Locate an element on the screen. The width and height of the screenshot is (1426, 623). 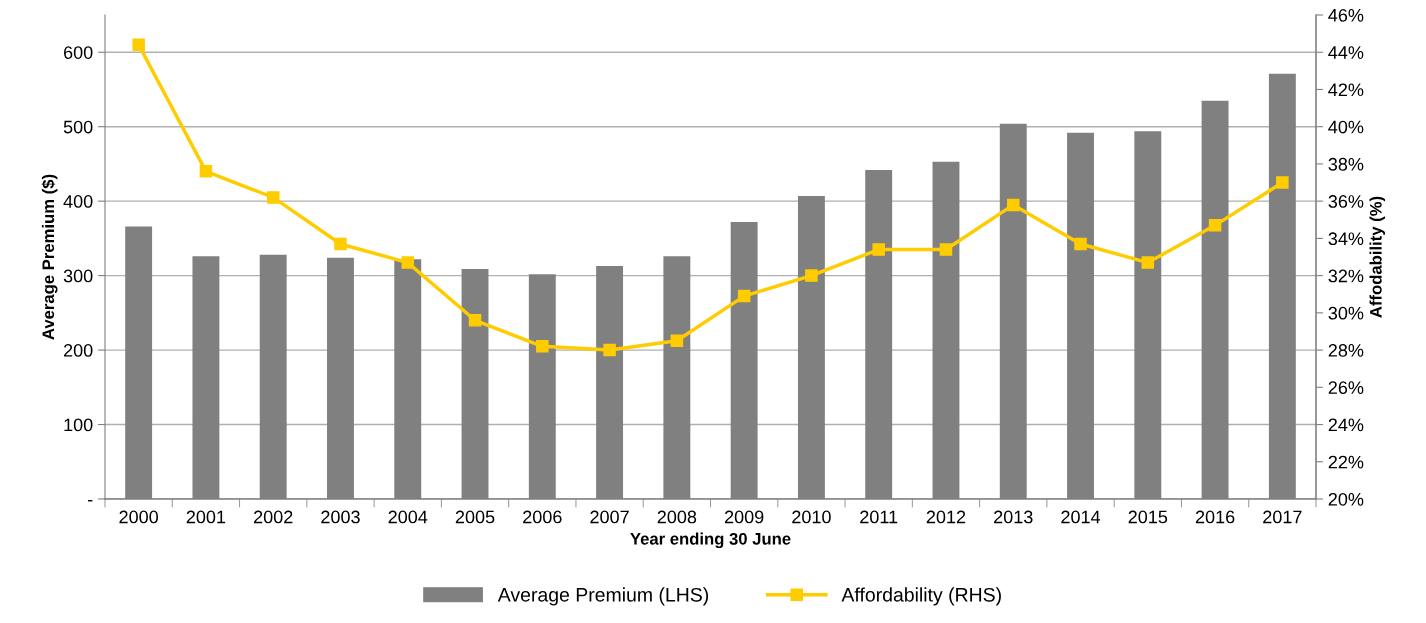
y2-tick-label: 40% is located at coordinates (1346, 127).